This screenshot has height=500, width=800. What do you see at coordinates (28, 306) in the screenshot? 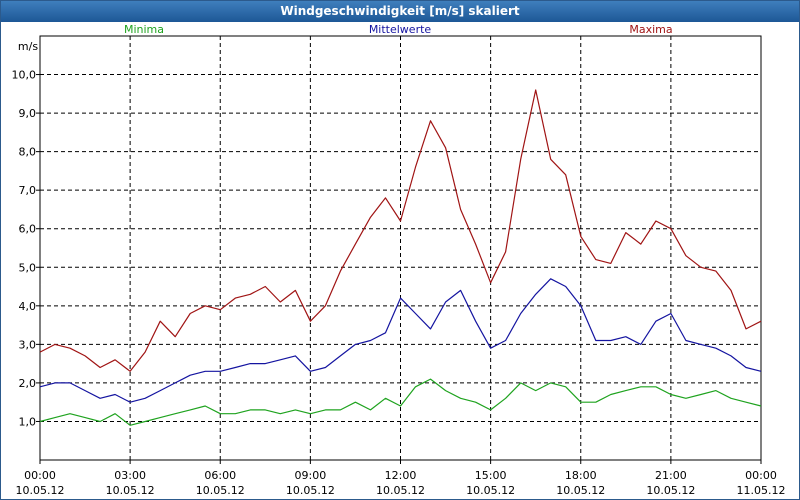
I see `y-tick-label: 4,0` at bounding box center [28, 306].